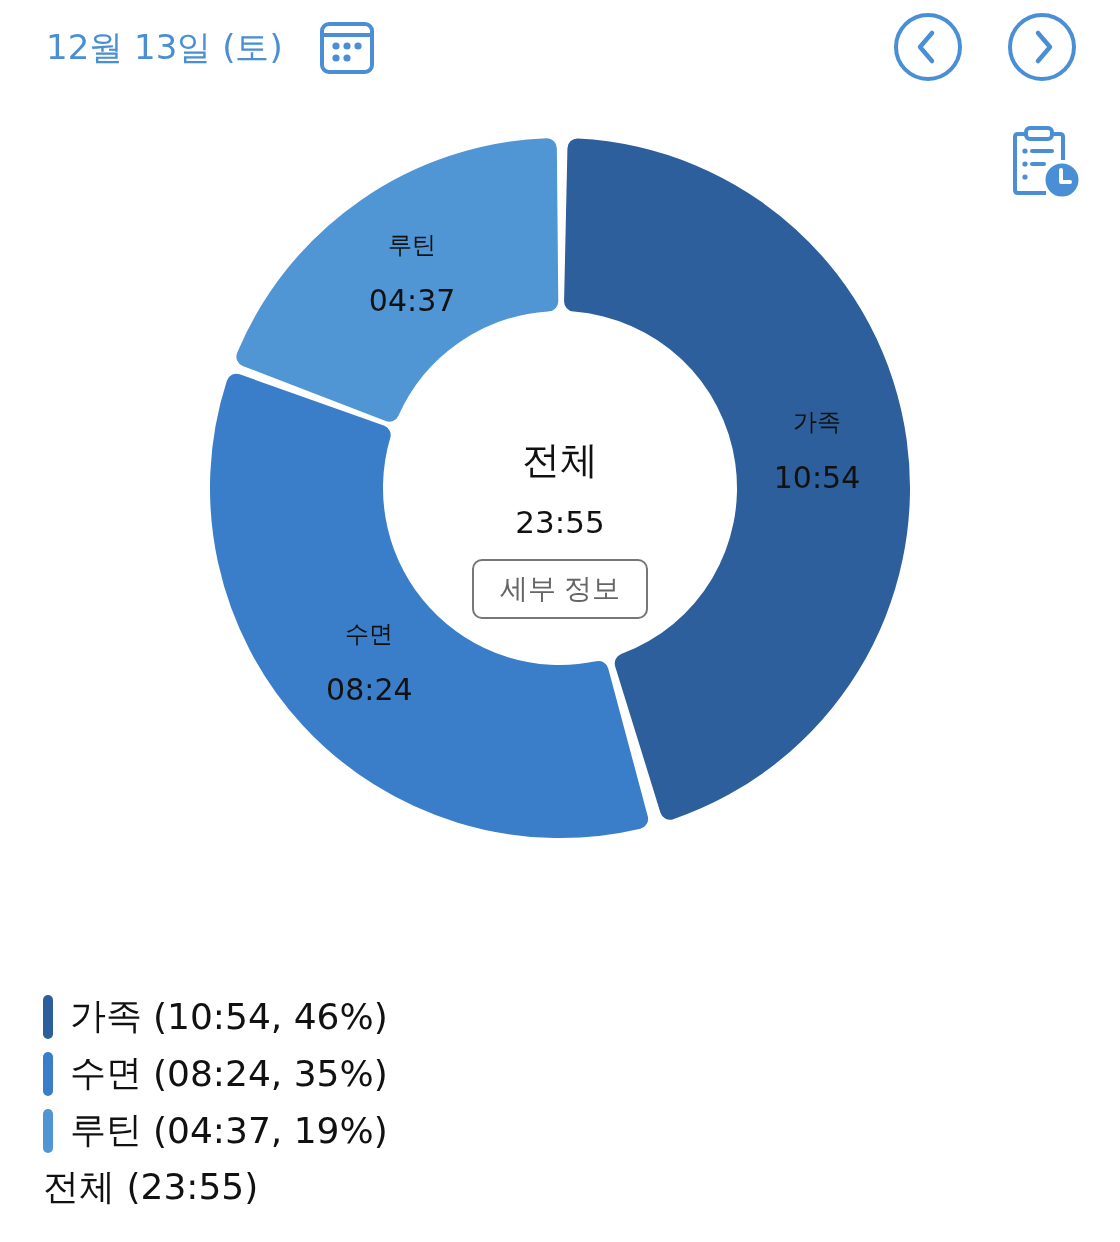  I want to click on data-label: 08:24, so click(369, 689).